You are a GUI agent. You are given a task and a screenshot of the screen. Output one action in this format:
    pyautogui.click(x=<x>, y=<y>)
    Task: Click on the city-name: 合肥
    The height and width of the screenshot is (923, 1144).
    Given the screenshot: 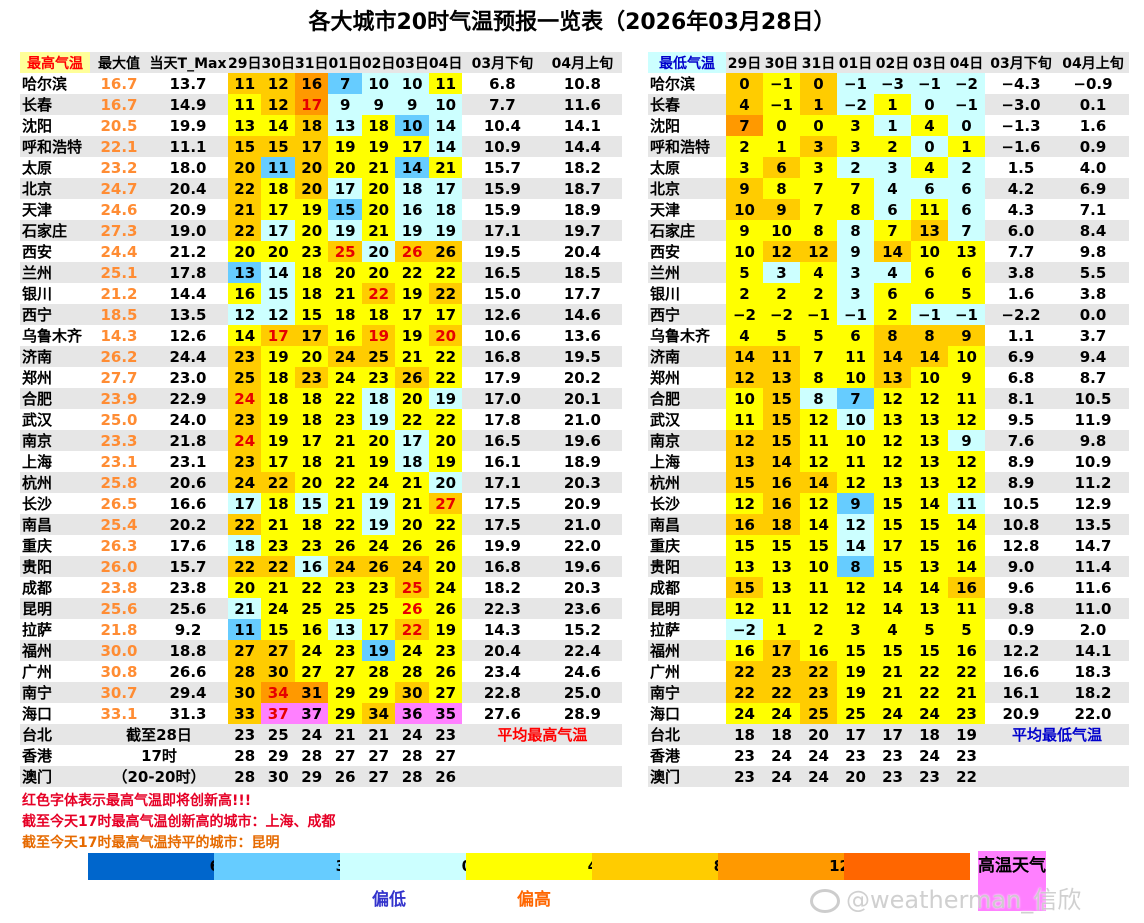 What is the action you would take?
    pyautogui.click(x=687, y=398)
    